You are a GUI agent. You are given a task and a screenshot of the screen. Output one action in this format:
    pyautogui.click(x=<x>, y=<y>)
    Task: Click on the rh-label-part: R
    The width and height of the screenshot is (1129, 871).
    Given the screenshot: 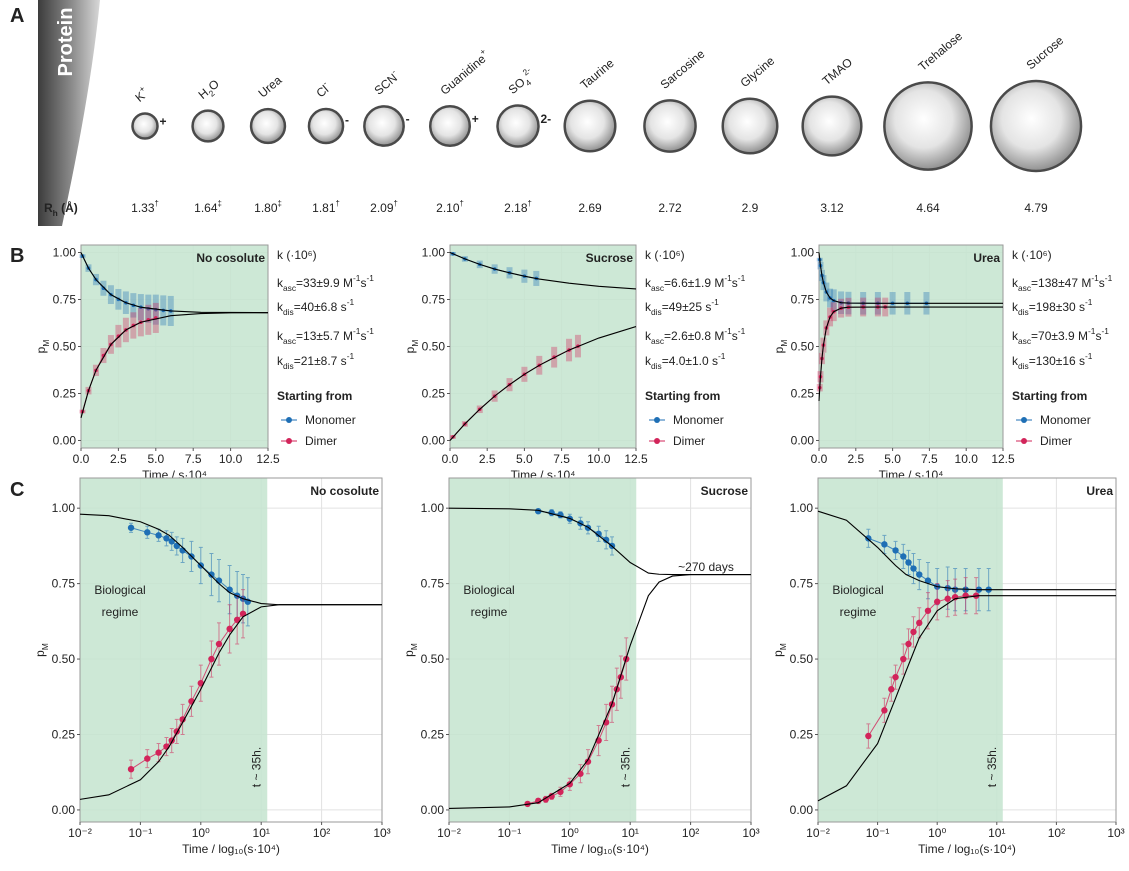 What is the action you would take?
    pyautogui.click(x=48, y=208)
    